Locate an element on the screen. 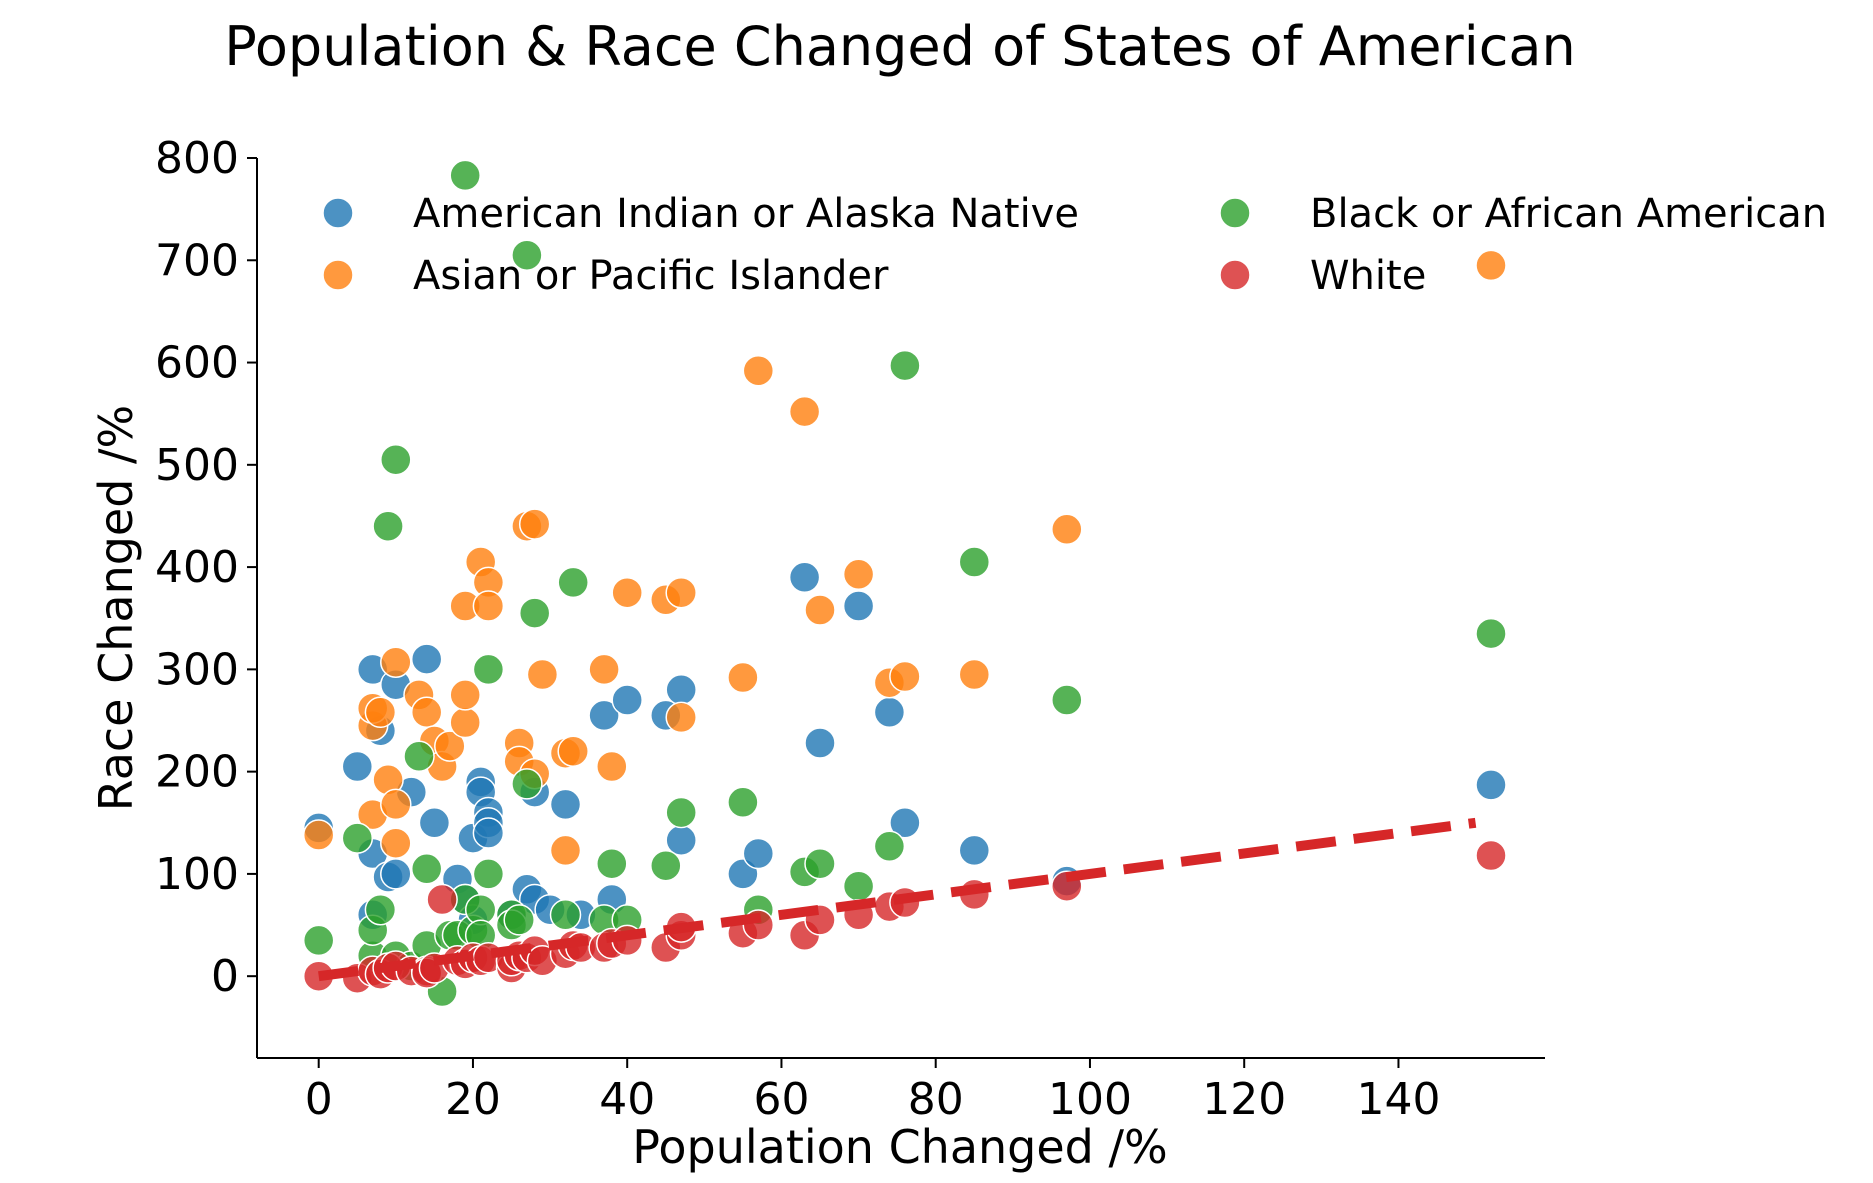 The height and width of the screenshot is (1183, 1873). x-tick-label: 140 is located at coordinates (1398, 1099).